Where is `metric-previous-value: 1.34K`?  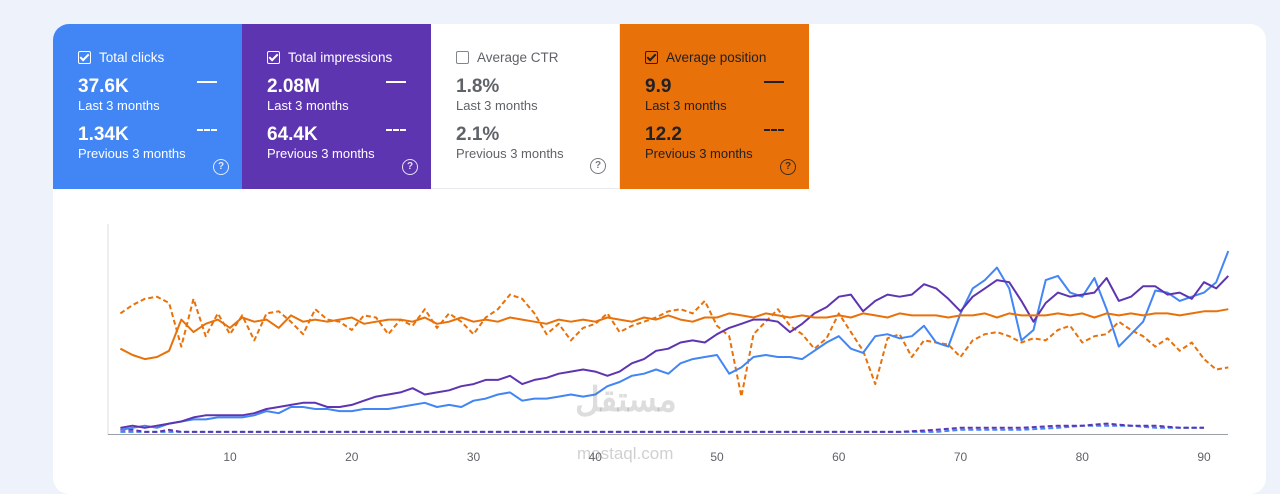
metric-previous-value: 1.34K is located at coordinates (103, 134).